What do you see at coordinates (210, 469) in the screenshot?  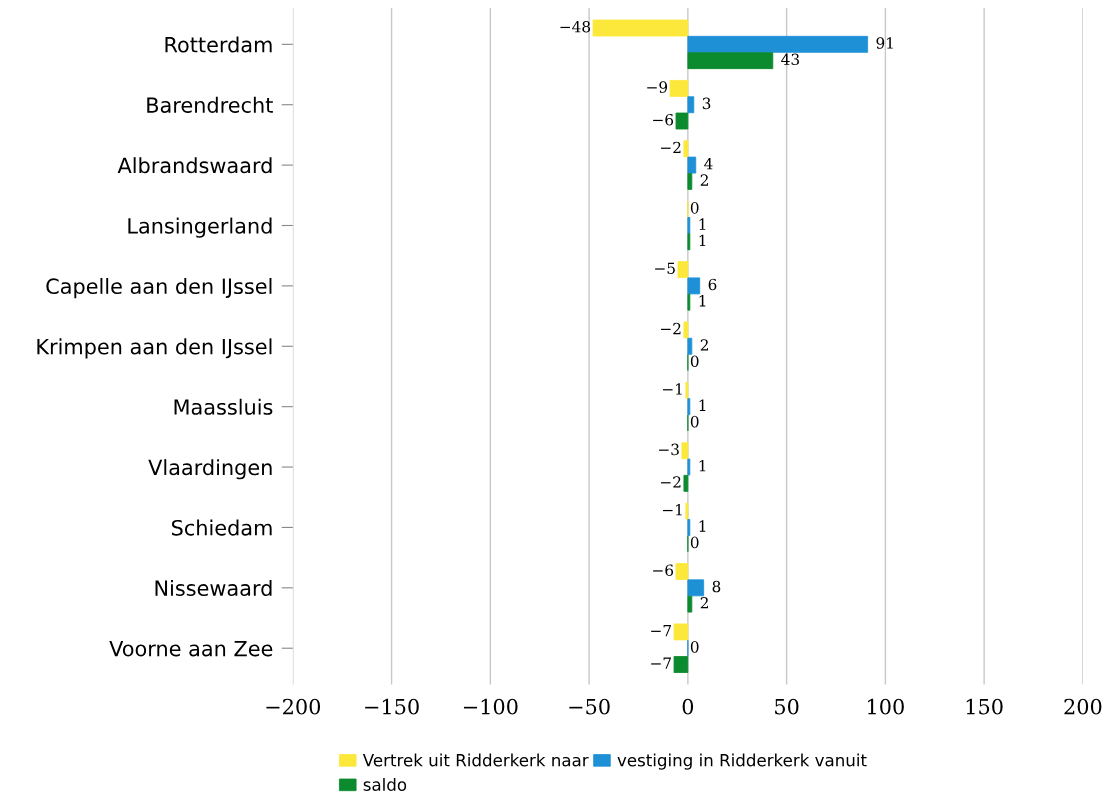 I see `y-tick-label: Vlaardingen` at bounding box center [210, 469].